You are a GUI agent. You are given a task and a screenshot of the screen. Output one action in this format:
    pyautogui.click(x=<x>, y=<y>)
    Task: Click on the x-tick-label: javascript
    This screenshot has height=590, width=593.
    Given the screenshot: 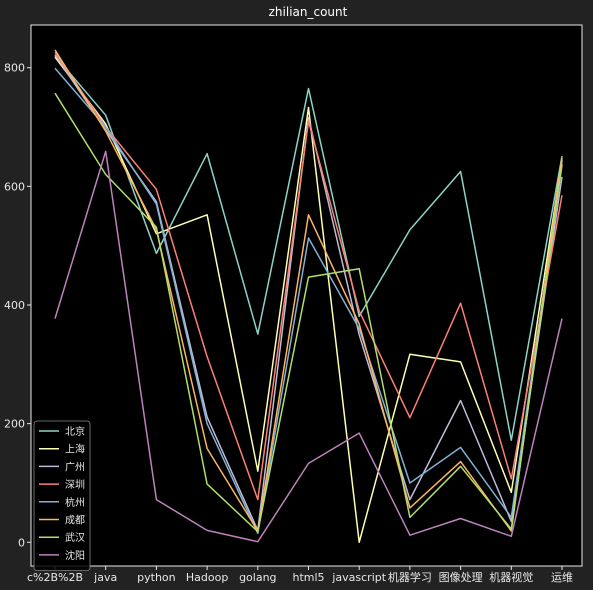 What is the action you would take?
    pyautogui.click(x=358, y=577)
    